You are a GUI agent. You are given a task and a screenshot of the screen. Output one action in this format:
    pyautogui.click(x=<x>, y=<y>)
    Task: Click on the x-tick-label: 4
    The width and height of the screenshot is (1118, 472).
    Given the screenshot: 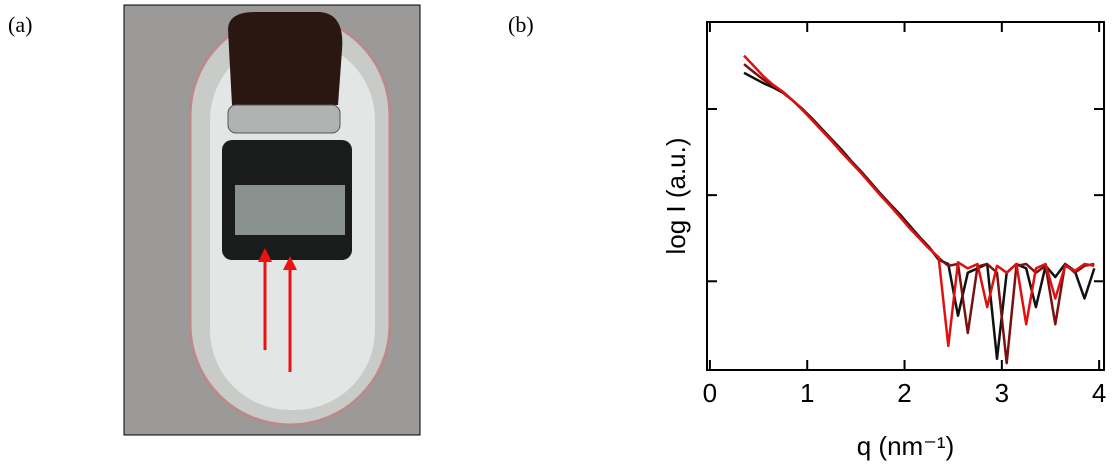 What is the action you would take?
    pyautogui.click(x=1099, y=393)
    